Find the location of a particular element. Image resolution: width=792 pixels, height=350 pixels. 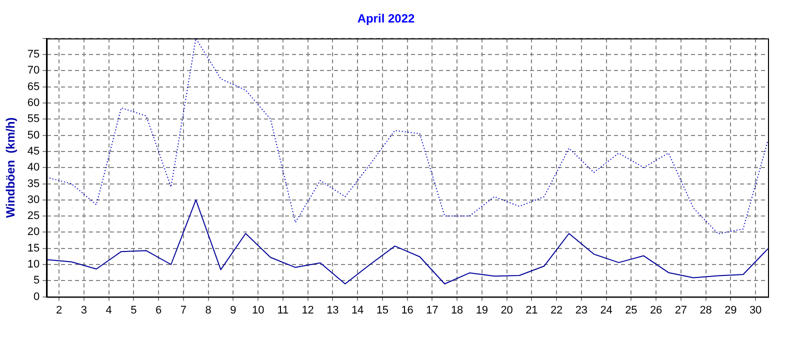

x-tick-label: 6 is located at coordinates (159, 310).